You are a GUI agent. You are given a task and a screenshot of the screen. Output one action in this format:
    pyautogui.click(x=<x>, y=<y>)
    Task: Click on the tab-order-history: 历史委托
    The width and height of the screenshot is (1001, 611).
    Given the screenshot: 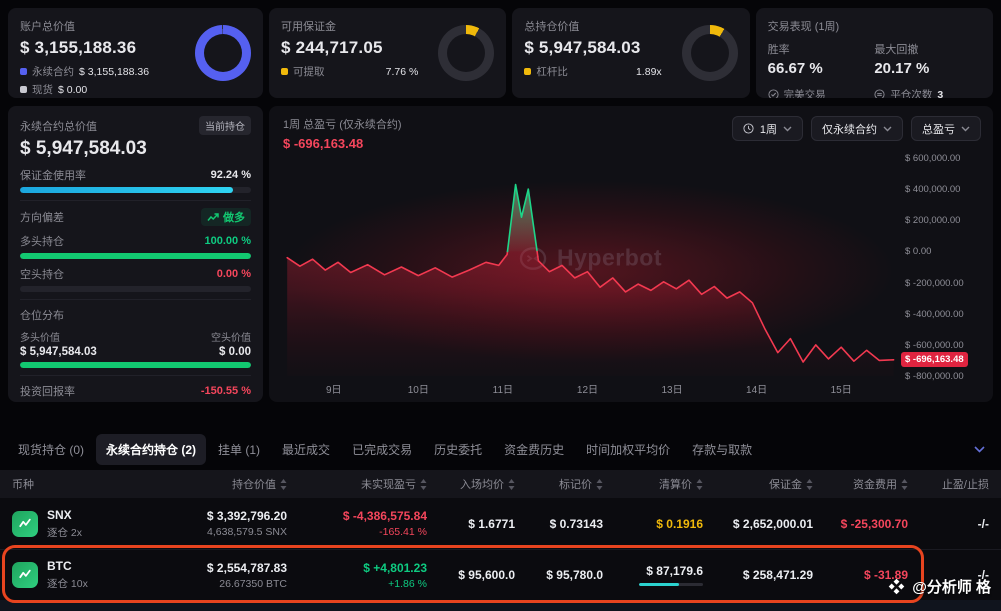 What is the action you would take?
    pyautogui.click(x=458, y=449)
    